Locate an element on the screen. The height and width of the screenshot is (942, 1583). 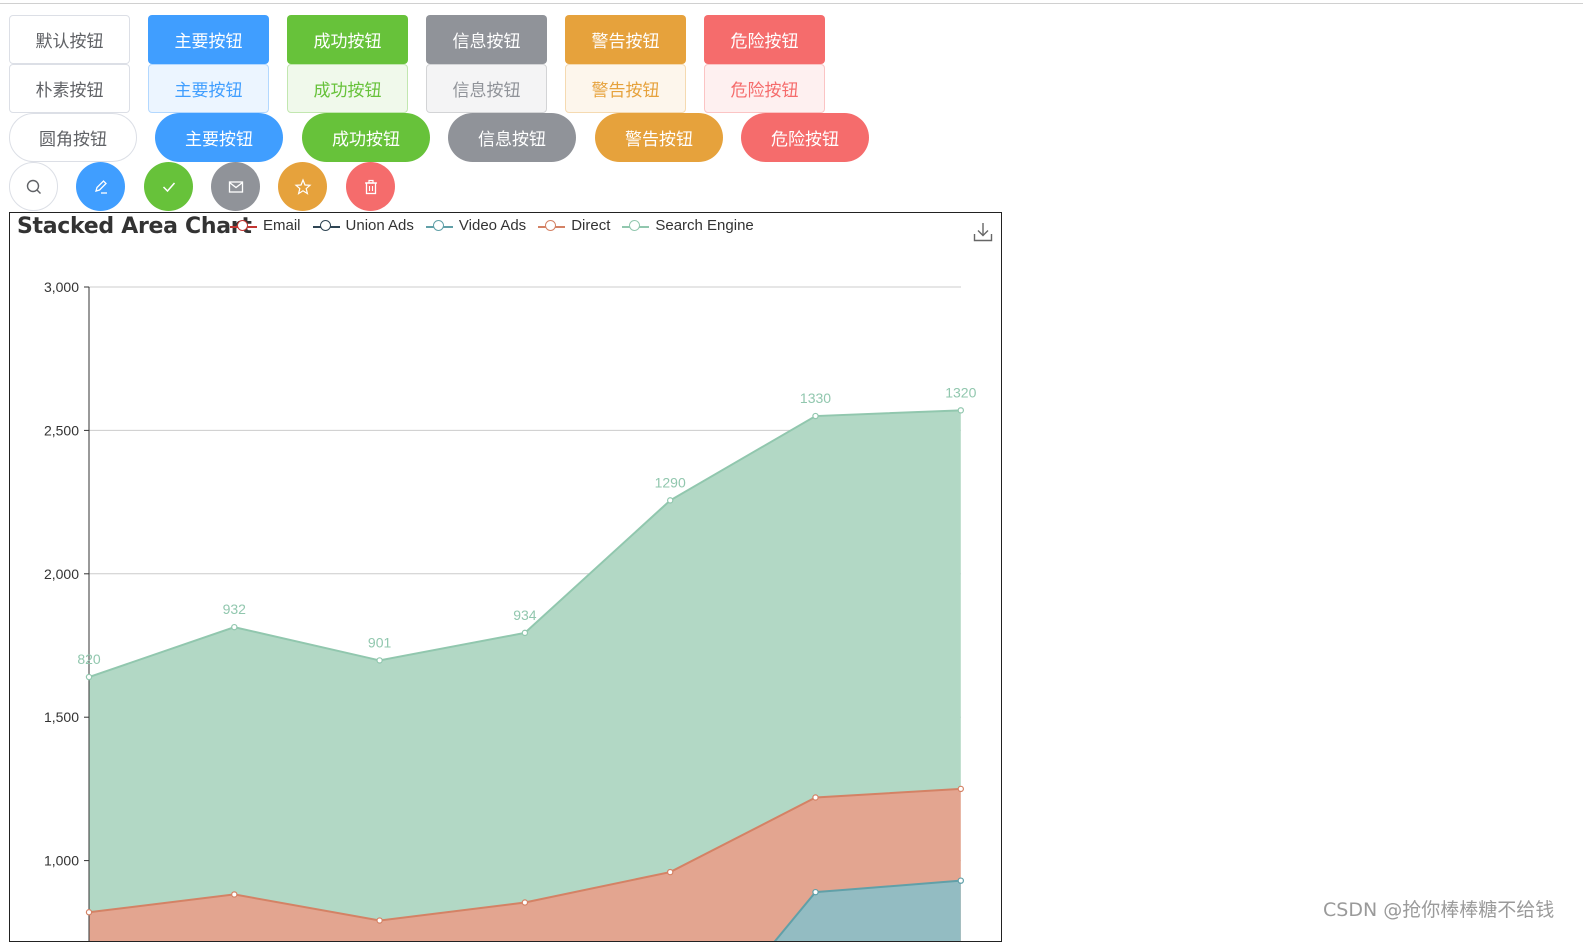
search-icon is located at coordinates (33, 186).